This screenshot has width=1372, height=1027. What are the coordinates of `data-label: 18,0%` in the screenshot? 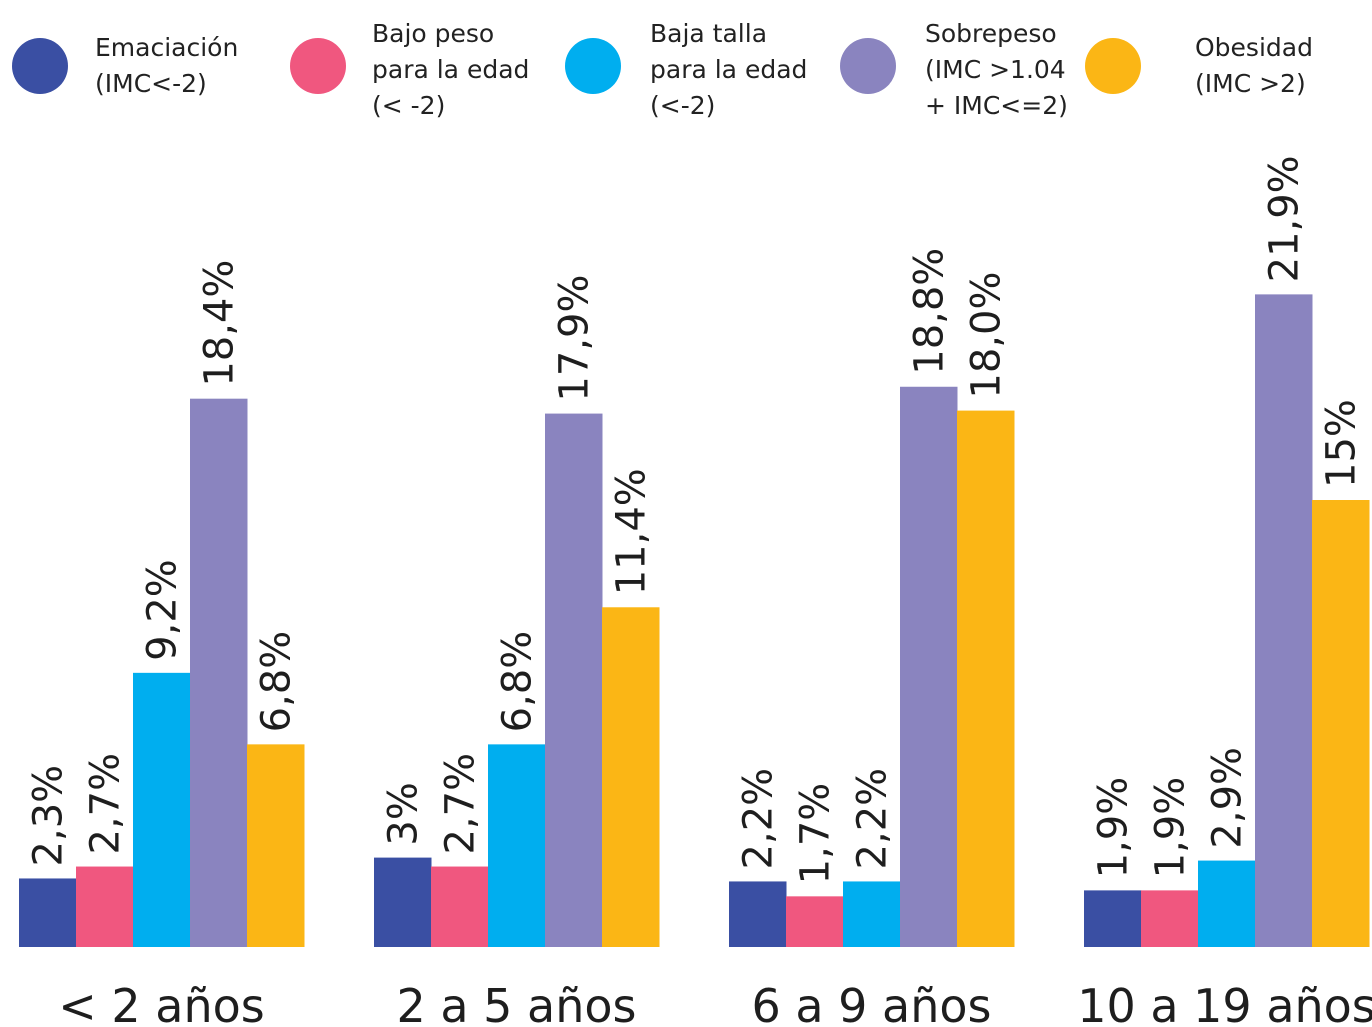 It's located at (987, 335).